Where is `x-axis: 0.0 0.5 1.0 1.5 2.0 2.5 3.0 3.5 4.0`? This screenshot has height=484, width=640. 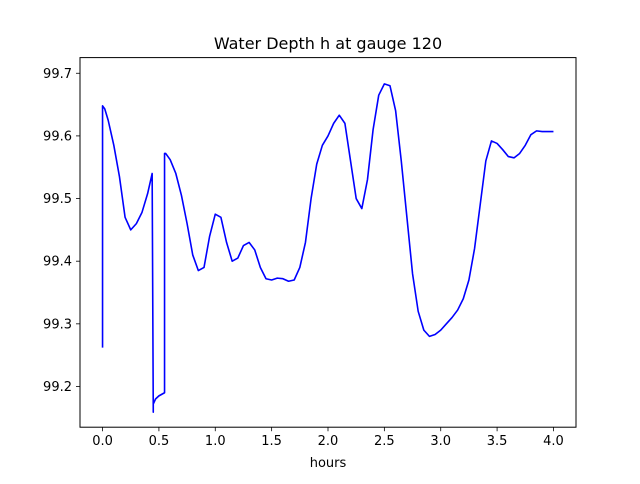
x-axis: 0.0 0.5 1.0 1.5 2.0 2.5 3.0 3.5 4.0 is located at coordinates (328, 438).